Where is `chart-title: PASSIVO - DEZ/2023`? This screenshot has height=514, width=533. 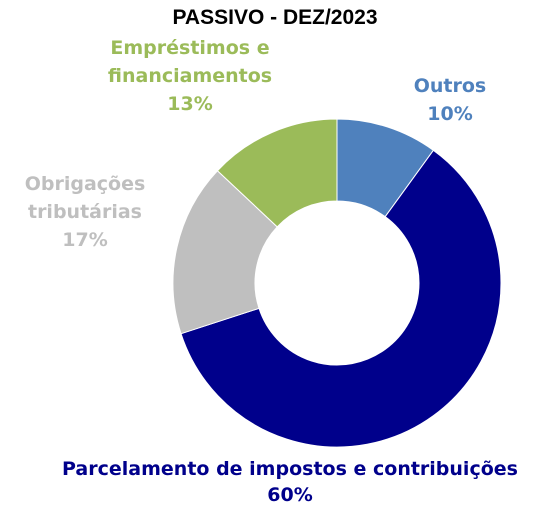 chart-title: PASSIVO - DEZ/2023 is located at coordinates (275, 17).